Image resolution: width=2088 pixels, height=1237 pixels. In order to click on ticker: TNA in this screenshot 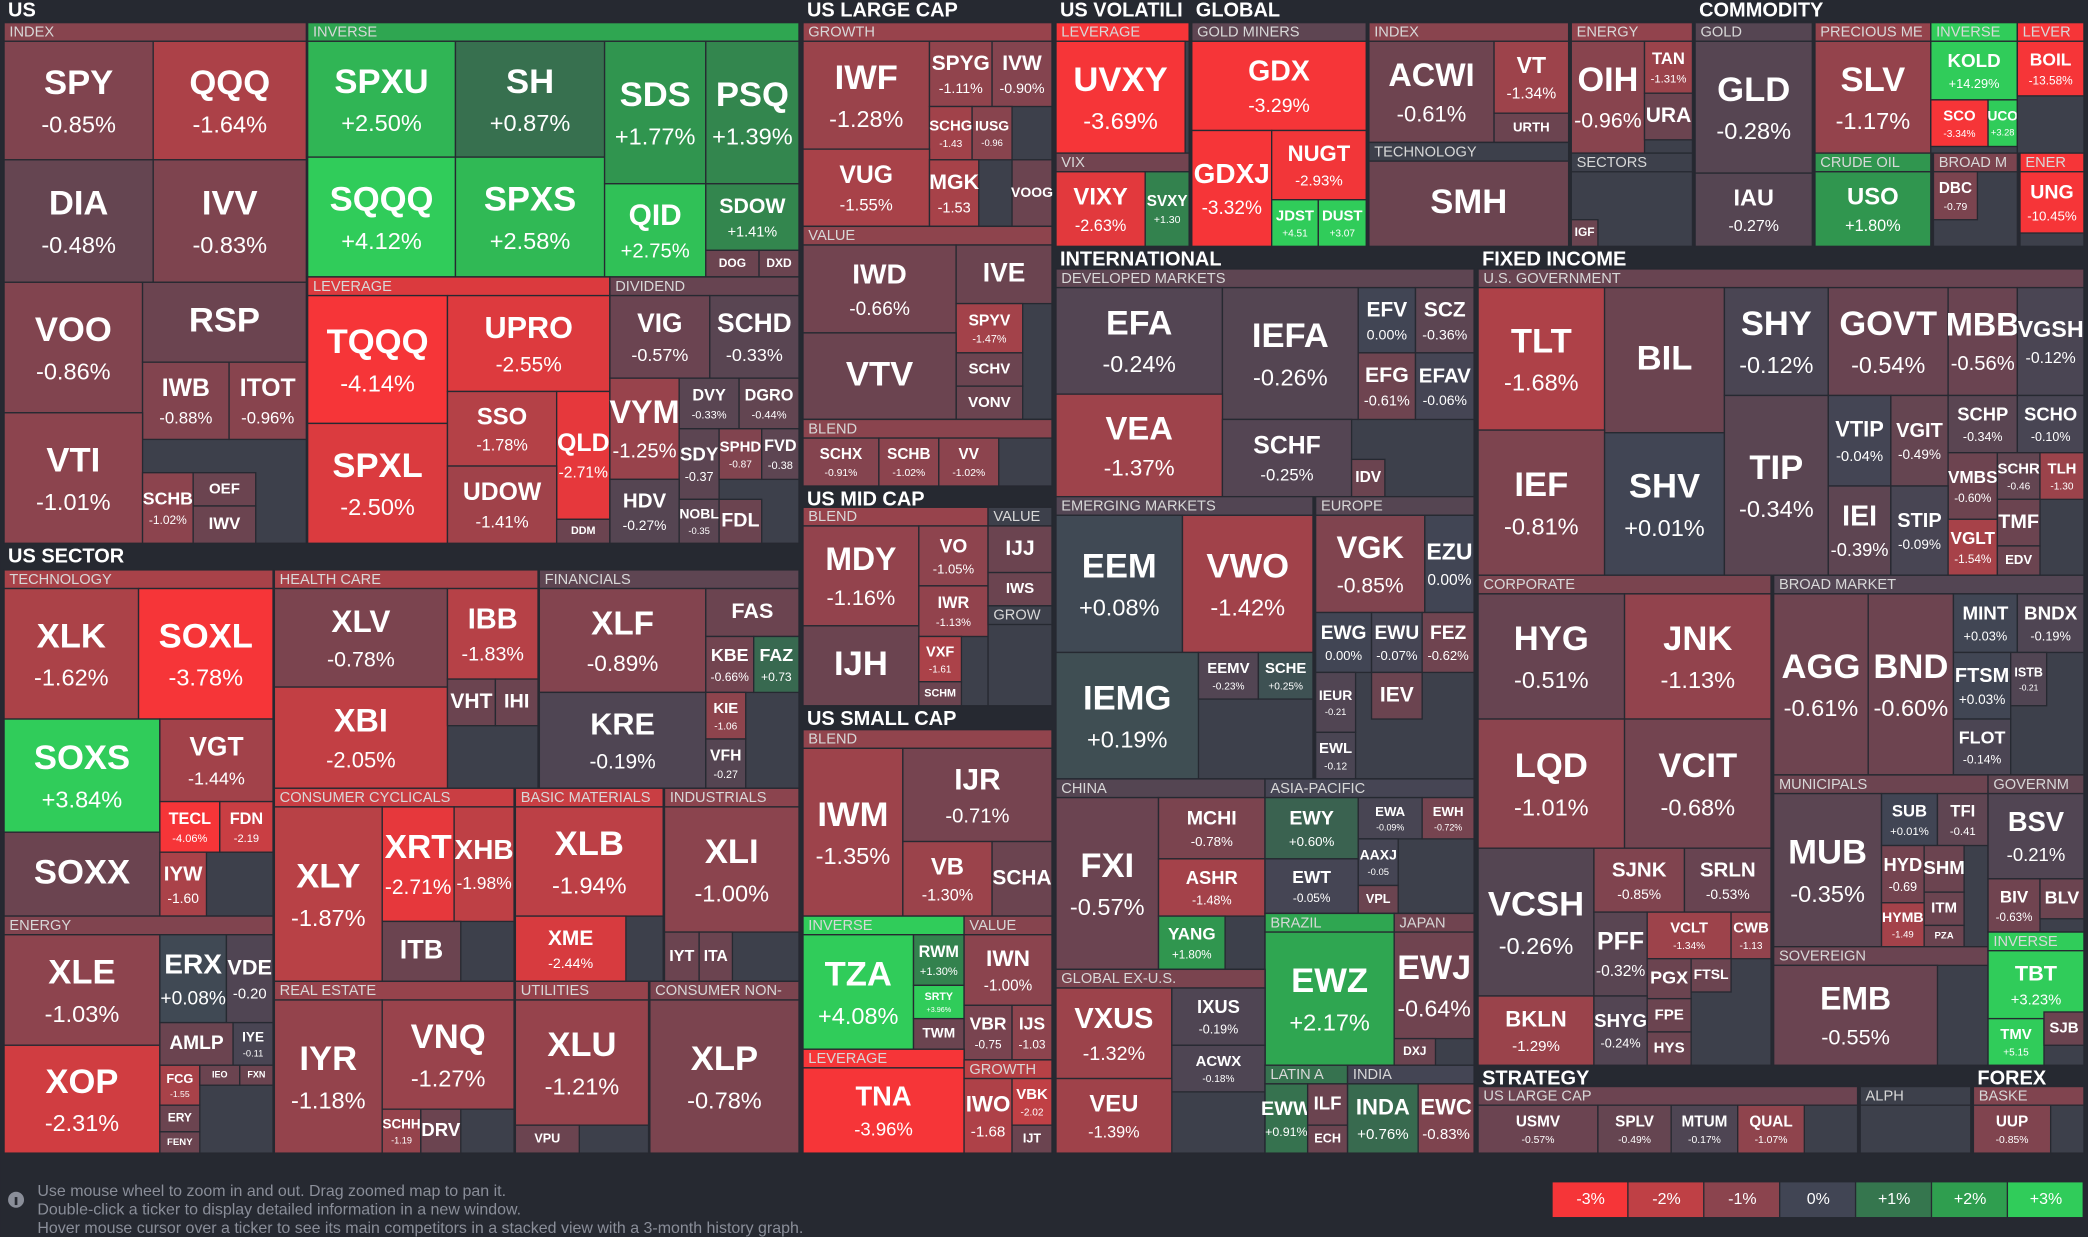, I will do `click(884, 1095)`.